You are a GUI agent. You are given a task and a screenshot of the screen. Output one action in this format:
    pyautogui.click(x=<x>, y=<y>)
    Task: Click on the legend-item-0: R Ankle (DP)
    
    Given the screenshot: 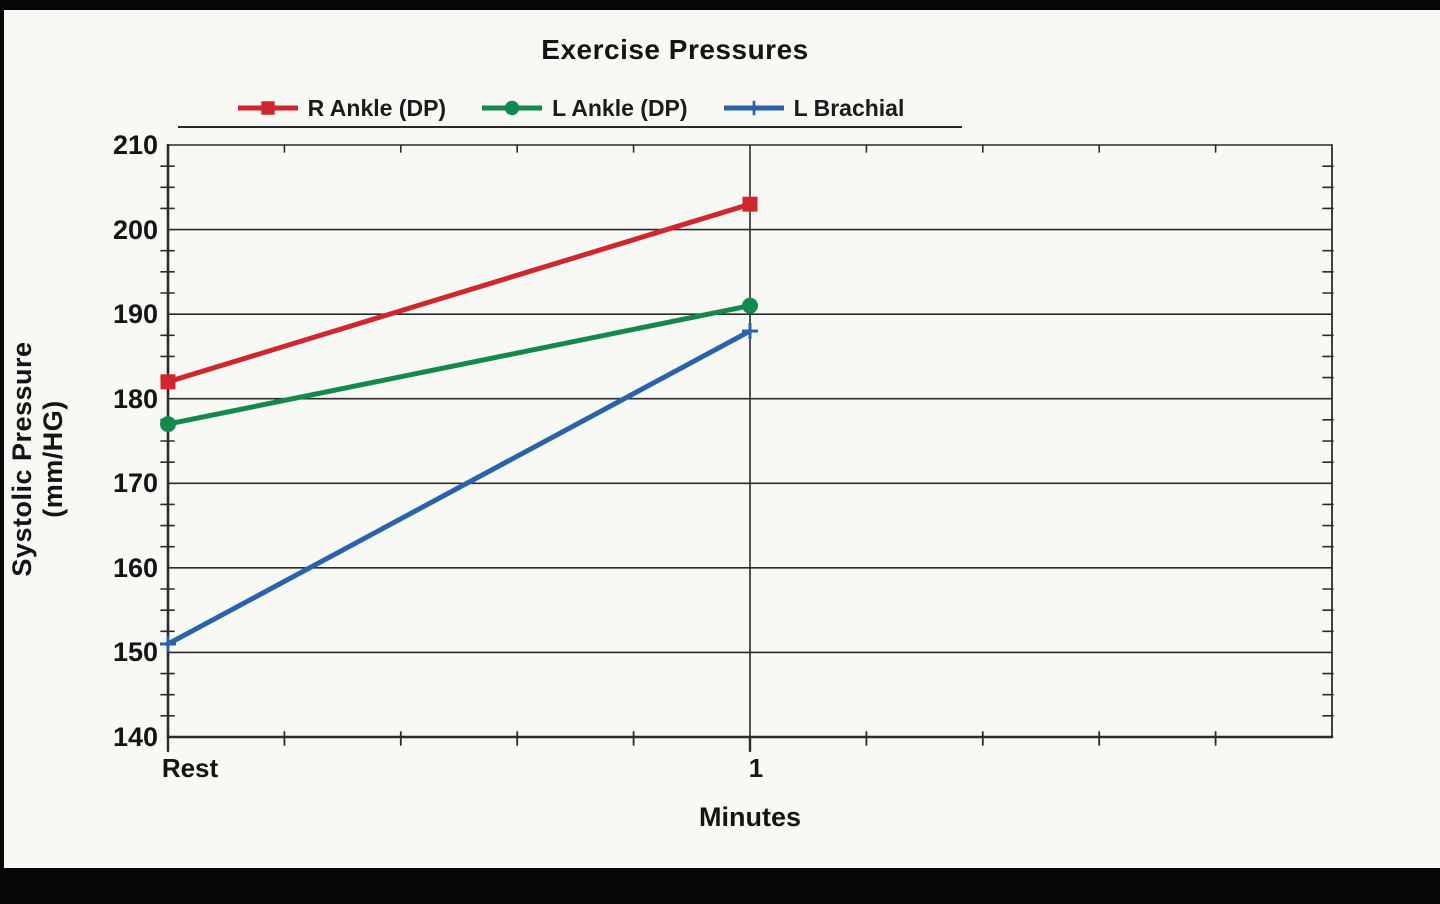 What is the action you would take?
    pyautogui.click(x=341, y=108)
    